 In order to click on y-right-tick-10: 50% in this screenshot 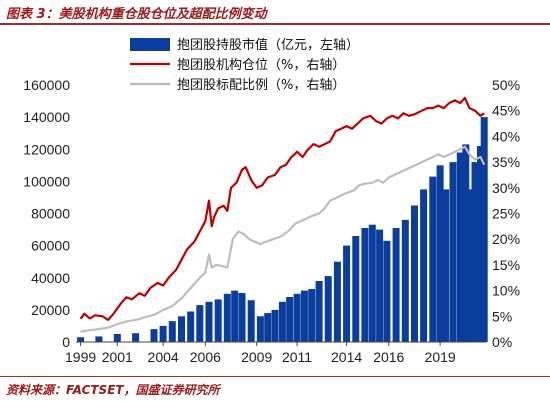, I will do `click(506, 85)`.